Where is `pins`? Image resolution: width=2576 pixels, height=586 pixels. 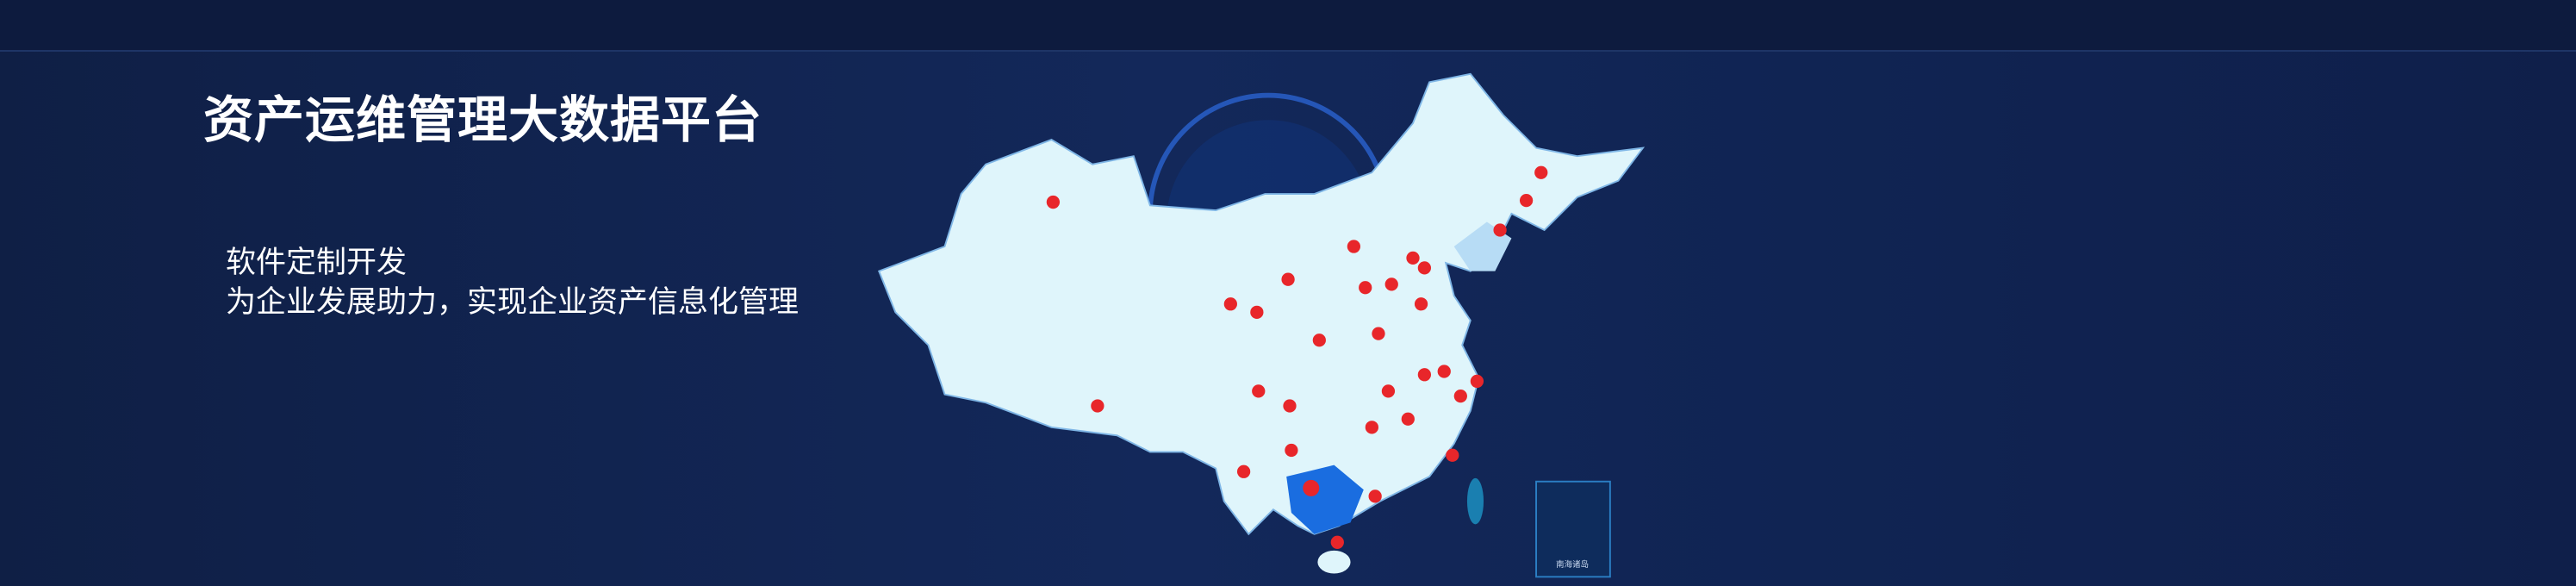 pins is located at coordinates (1297, 357).